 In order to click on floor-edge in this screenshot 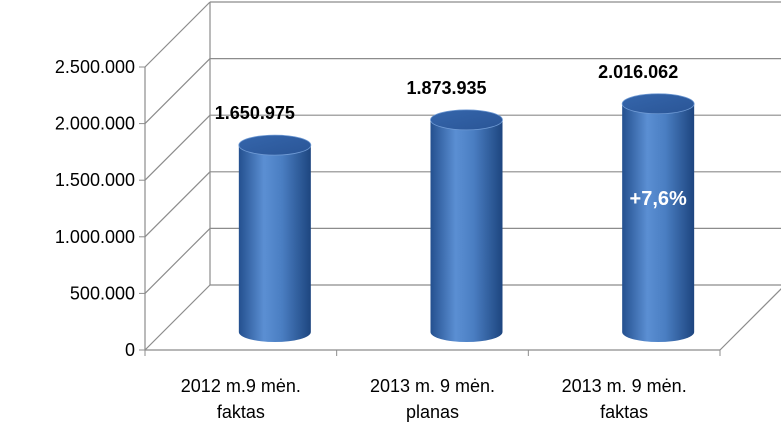, I will do `click(750, 319)`.